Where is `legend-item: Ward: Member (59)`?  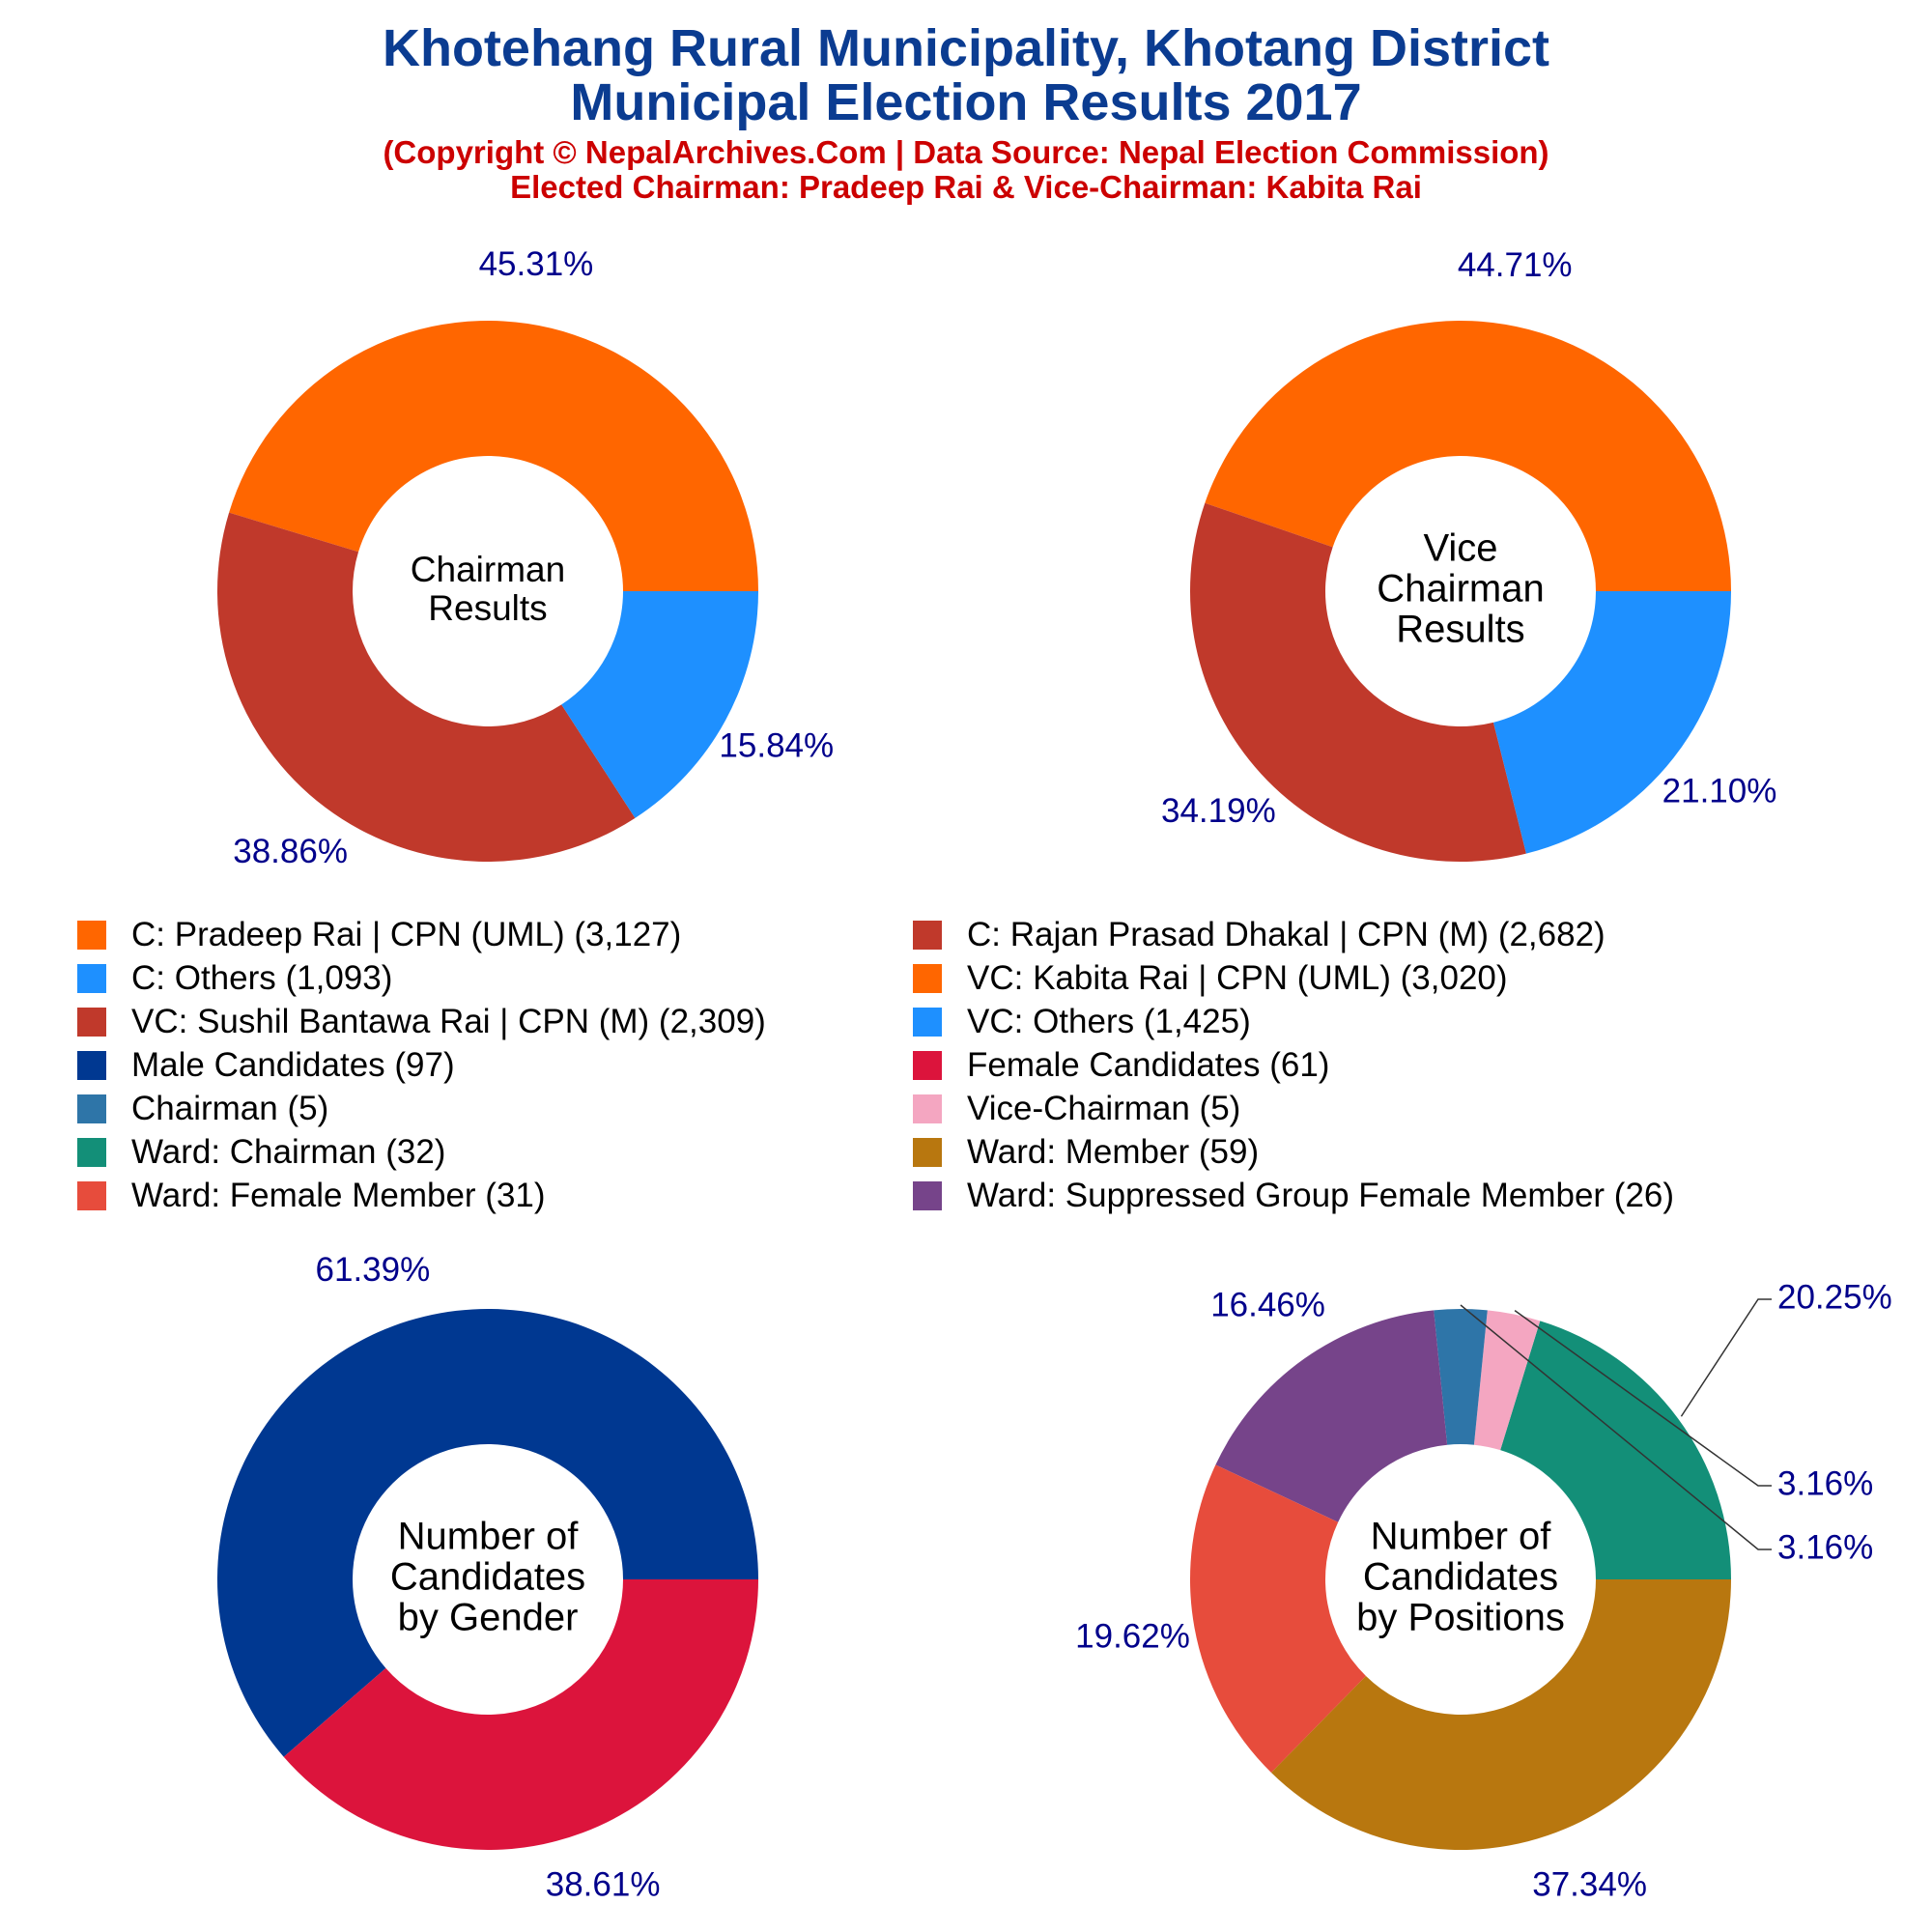 legend-item: Ward: Member (59) is located at coordinates (1086, 1152).